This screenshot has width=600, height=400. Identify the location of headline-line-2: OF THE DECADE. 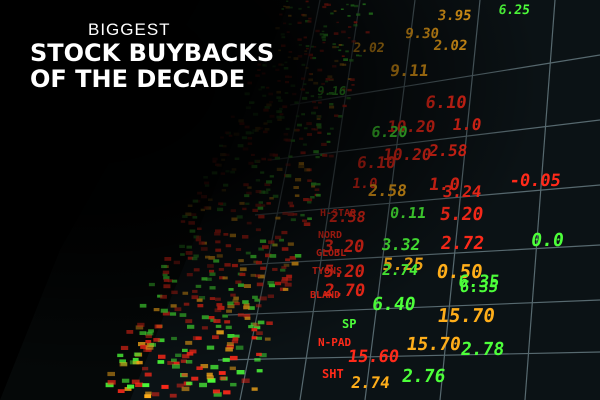
(138, 79).